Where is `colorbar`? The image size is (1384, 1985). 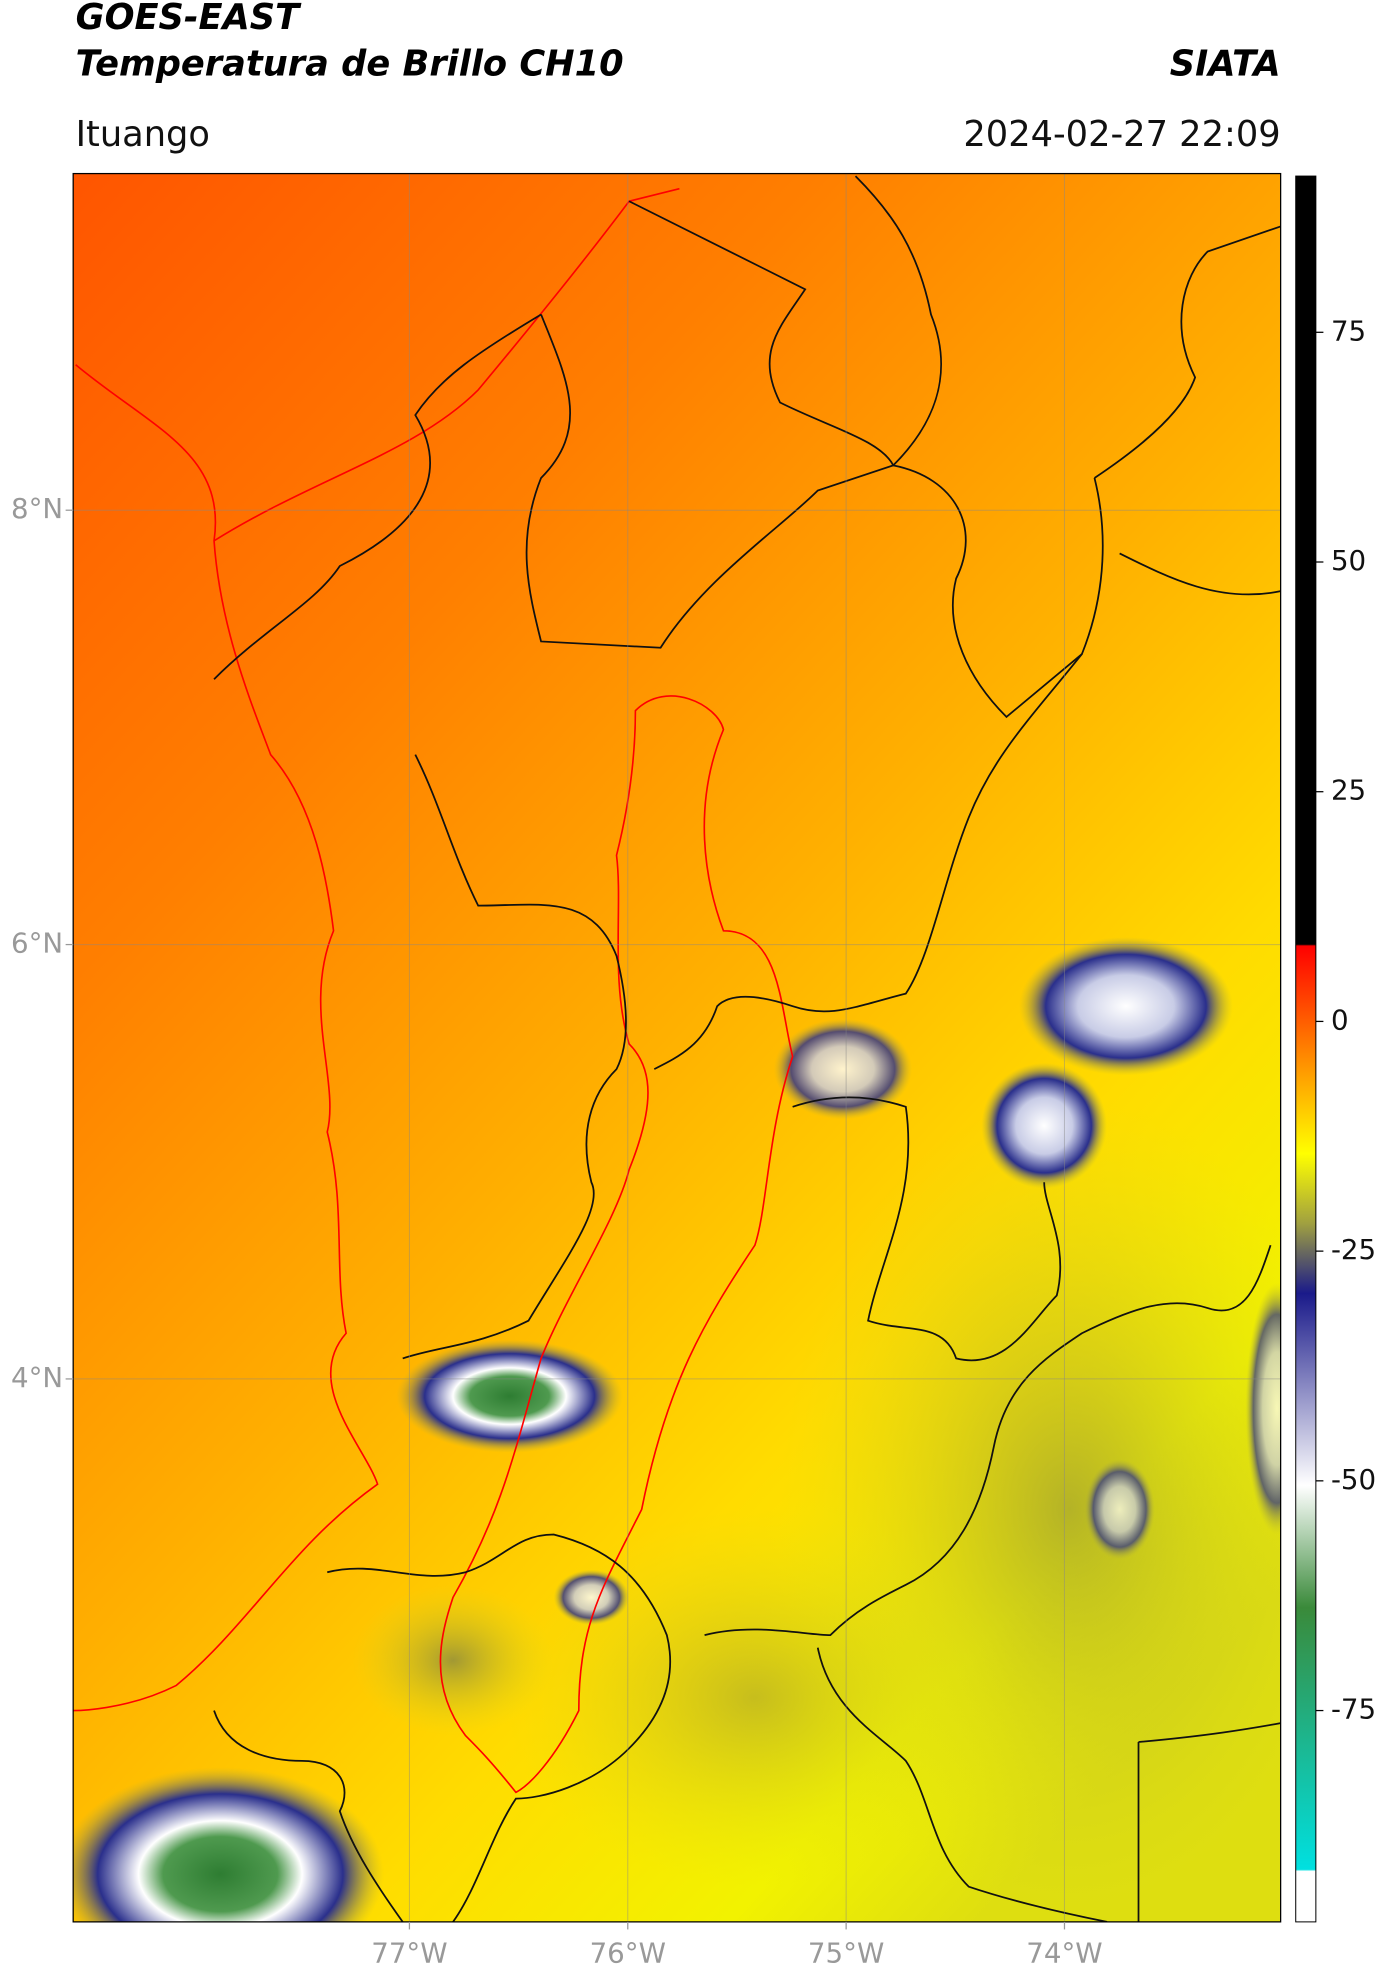
colorbar is located at coordinates (1306, 1049).